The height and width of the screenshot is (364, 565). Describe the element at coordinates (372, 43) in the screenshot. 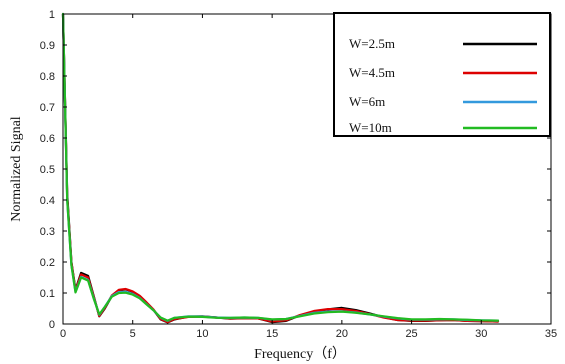

I see `legend-entry-label: W=2.5m` at that location.